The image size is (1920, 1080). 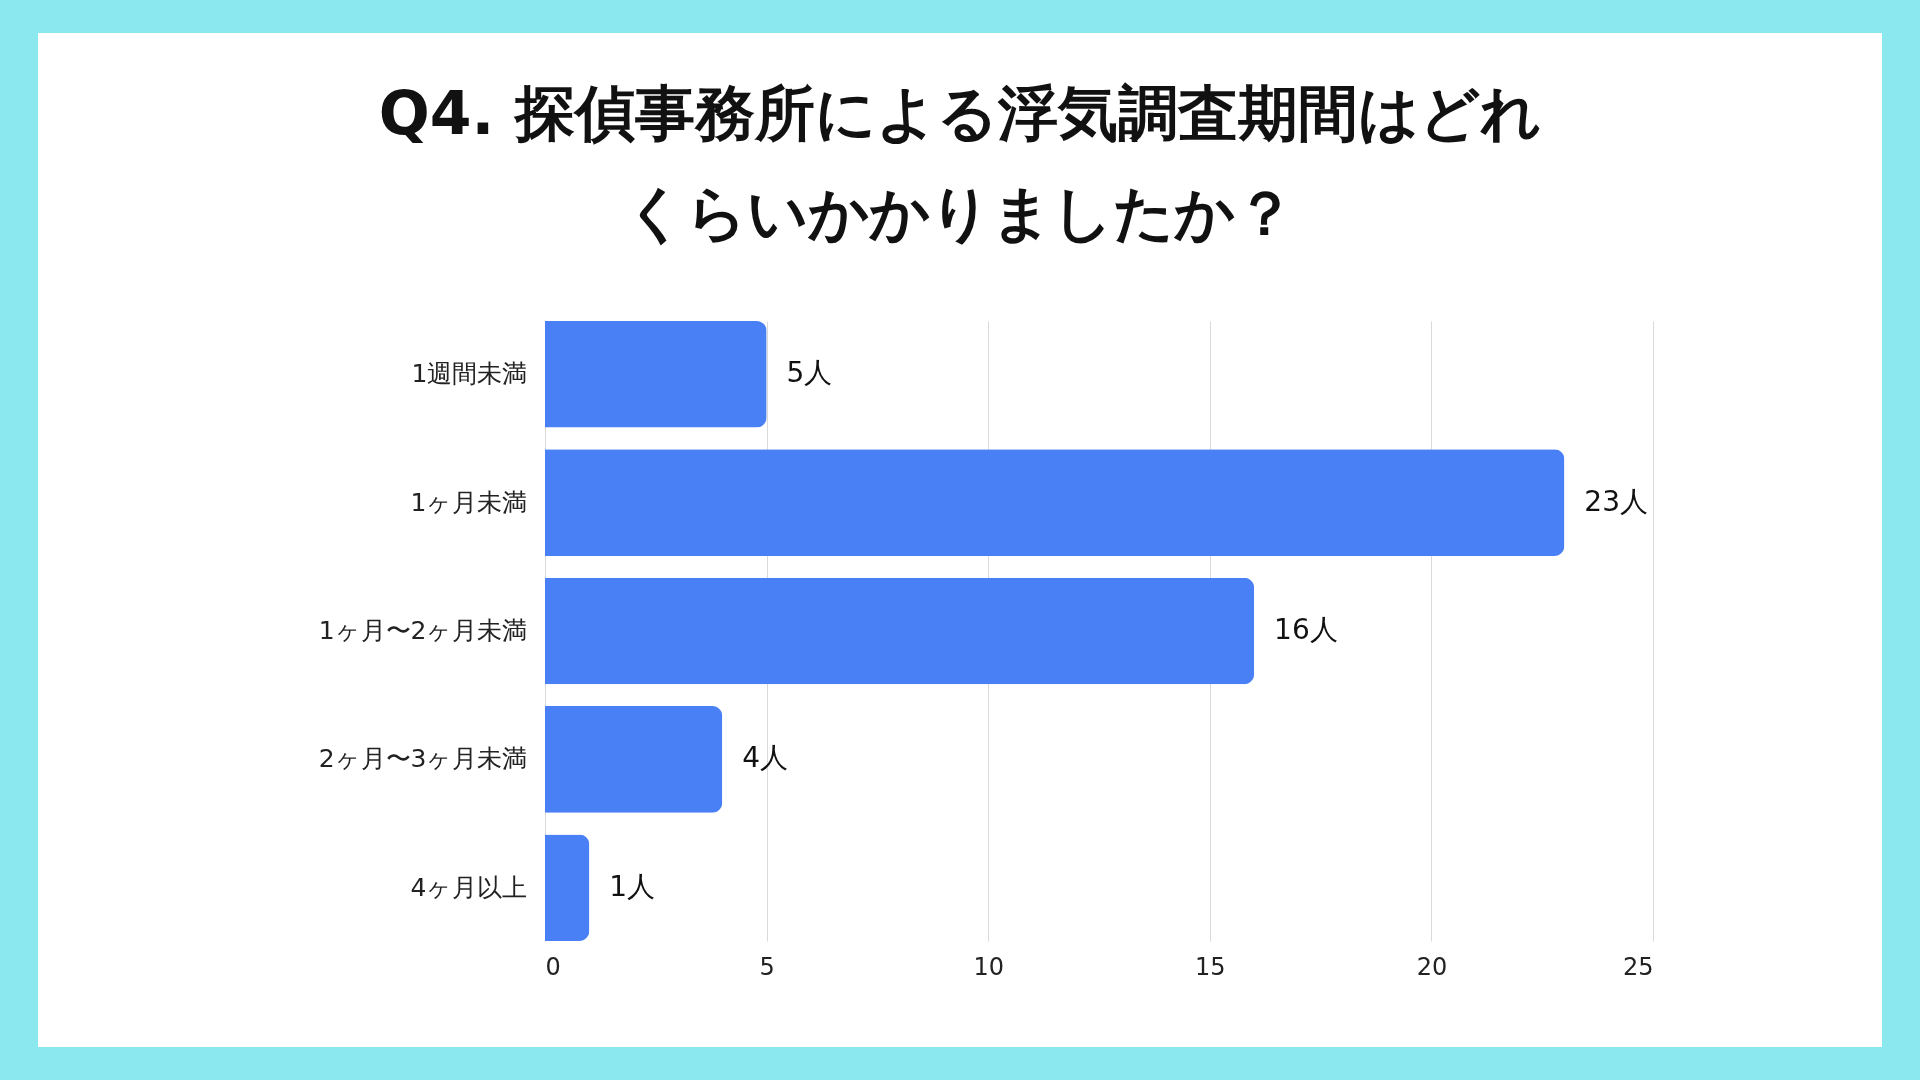 I want to click on x-tick-label: 15, so click(x=1210, y=966).